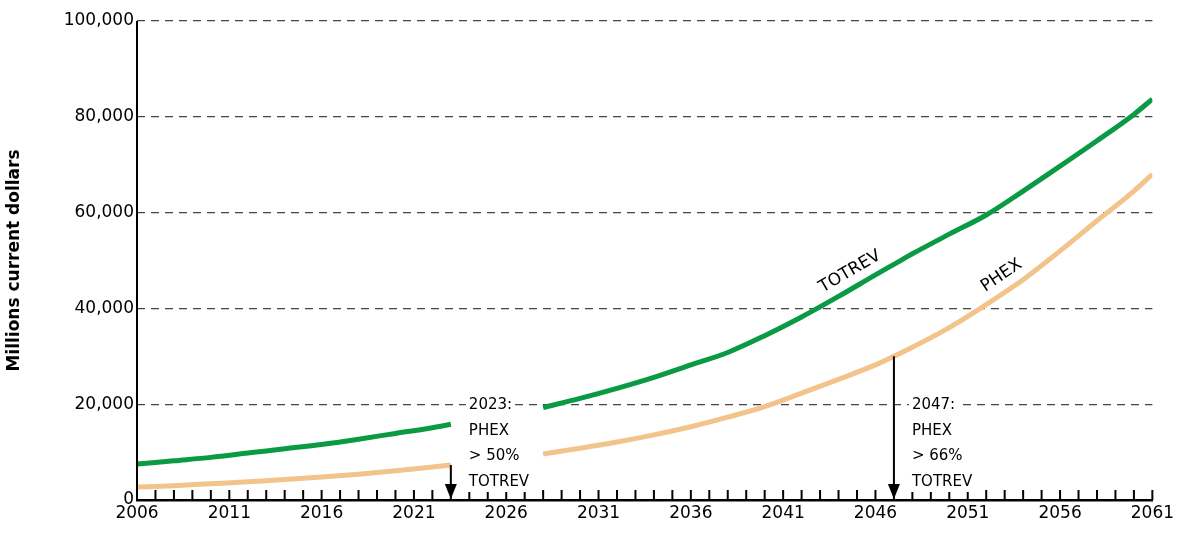 The width and height of the screenshot is (1177, 542). What do you see at coordinates (941, 442) in the screenshot?
I see `annotation: 2047: PHEX > 66% TOTREV` at bounding box center [941, 442].